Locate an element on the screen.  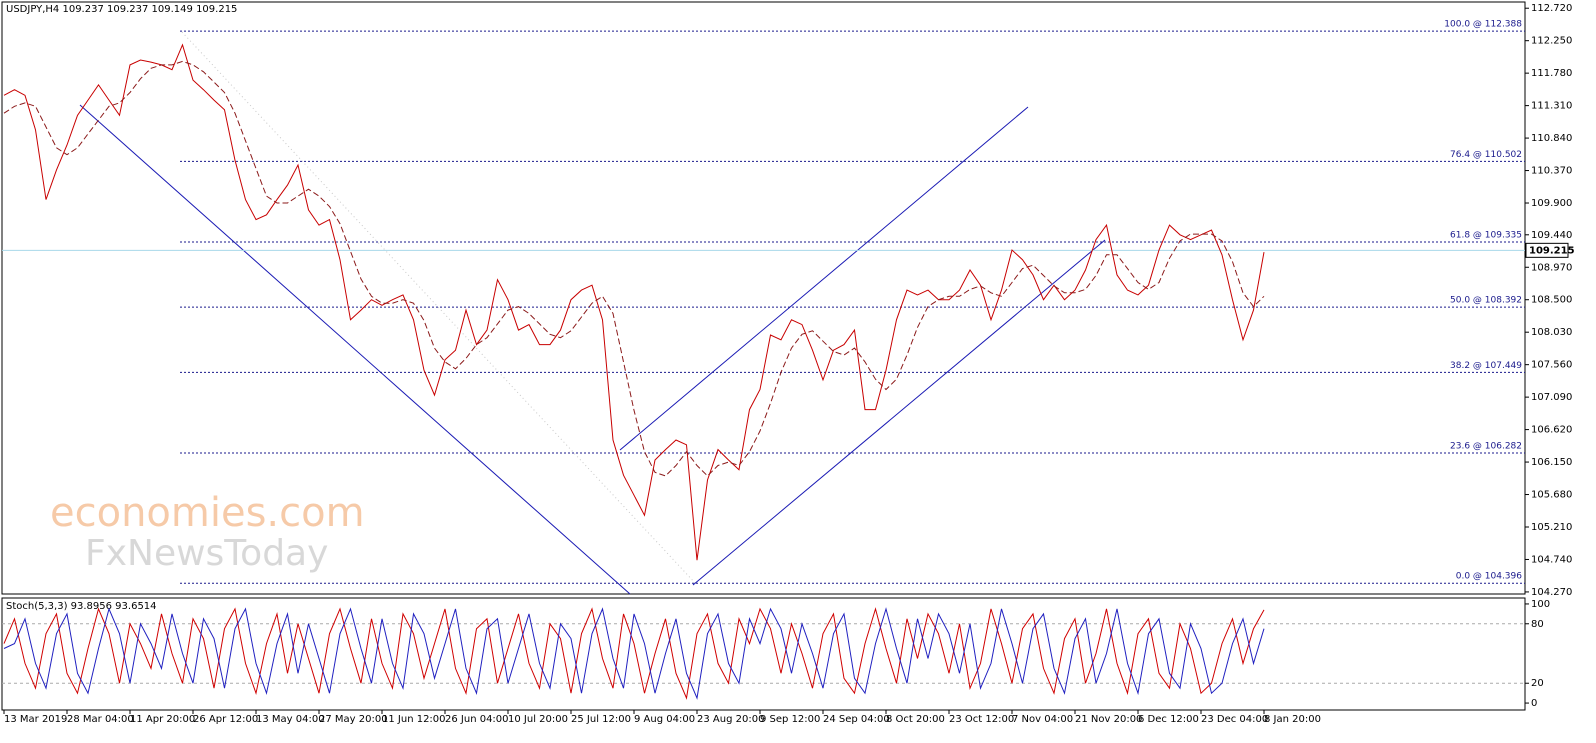
y-tick-label: 110.370 is located at coordinates (1551, 171).